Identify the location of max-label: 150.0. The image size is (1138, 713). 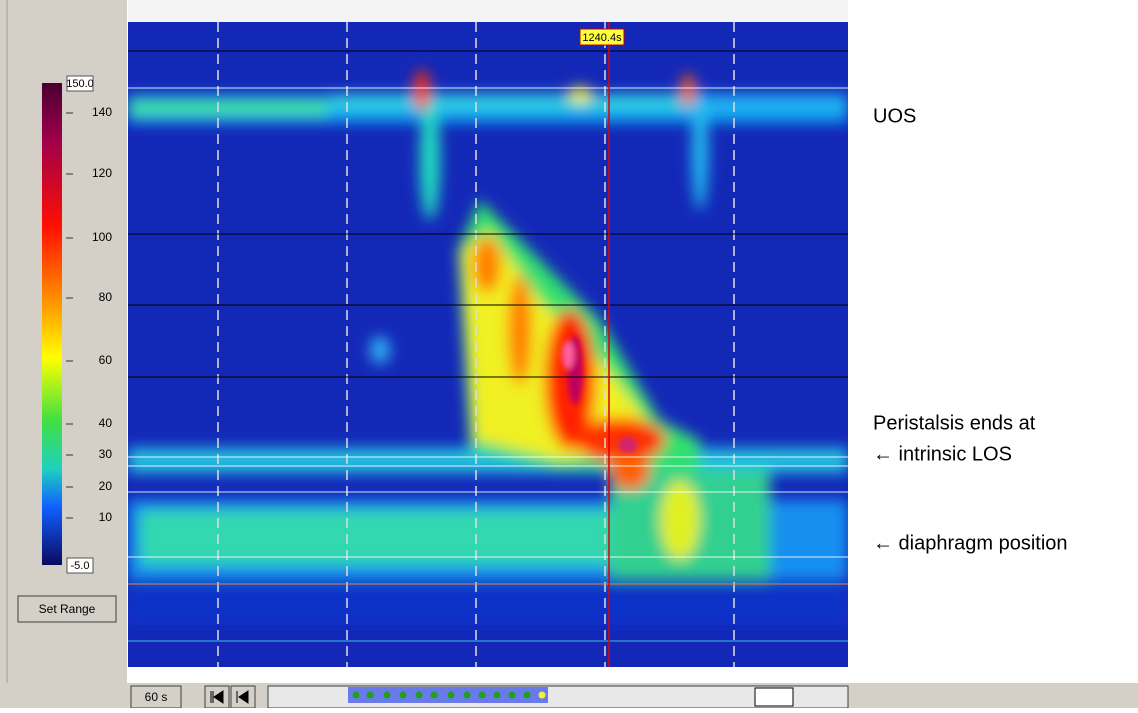
(80, 84).